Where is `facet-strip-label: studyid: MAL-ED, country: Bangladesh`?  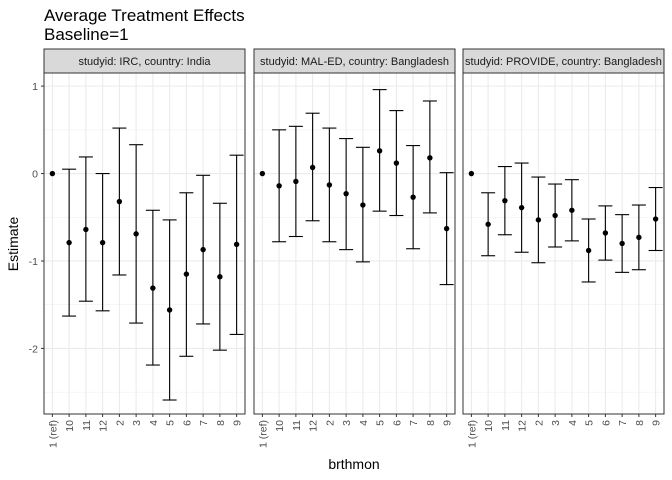 facet-strip-label: studyid: MAL-ED, country: Bangladesh is located at coordinates (354, 62).